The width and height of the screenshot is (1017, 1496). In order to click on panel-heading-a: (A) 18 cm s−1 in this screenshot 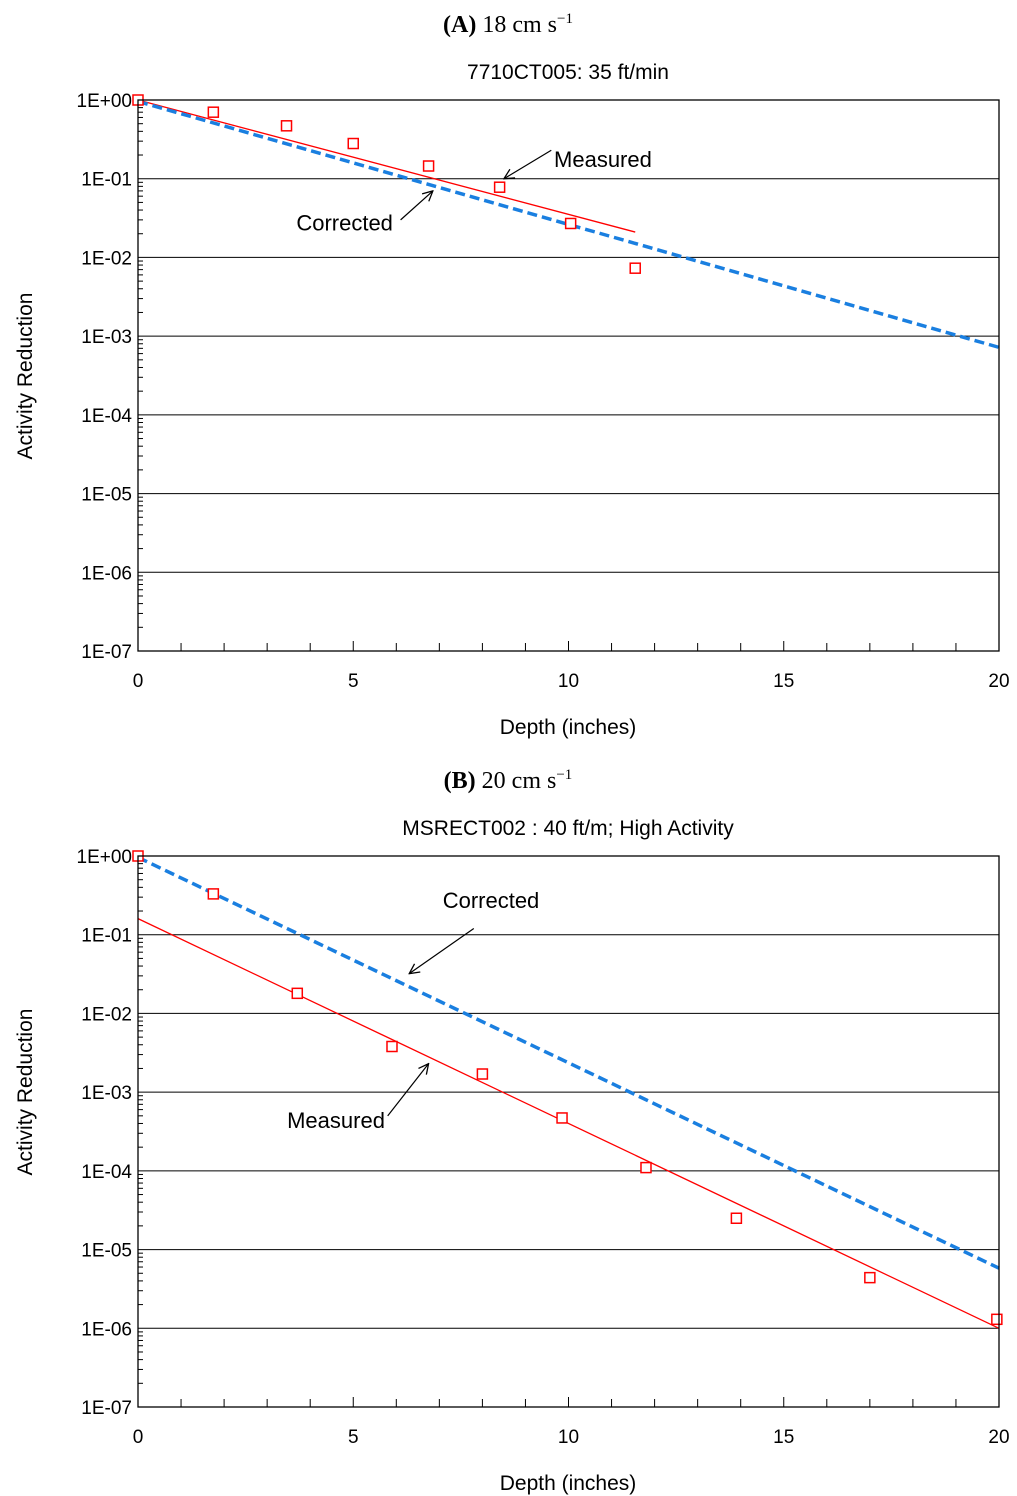, I will do `click(508, 24)`.